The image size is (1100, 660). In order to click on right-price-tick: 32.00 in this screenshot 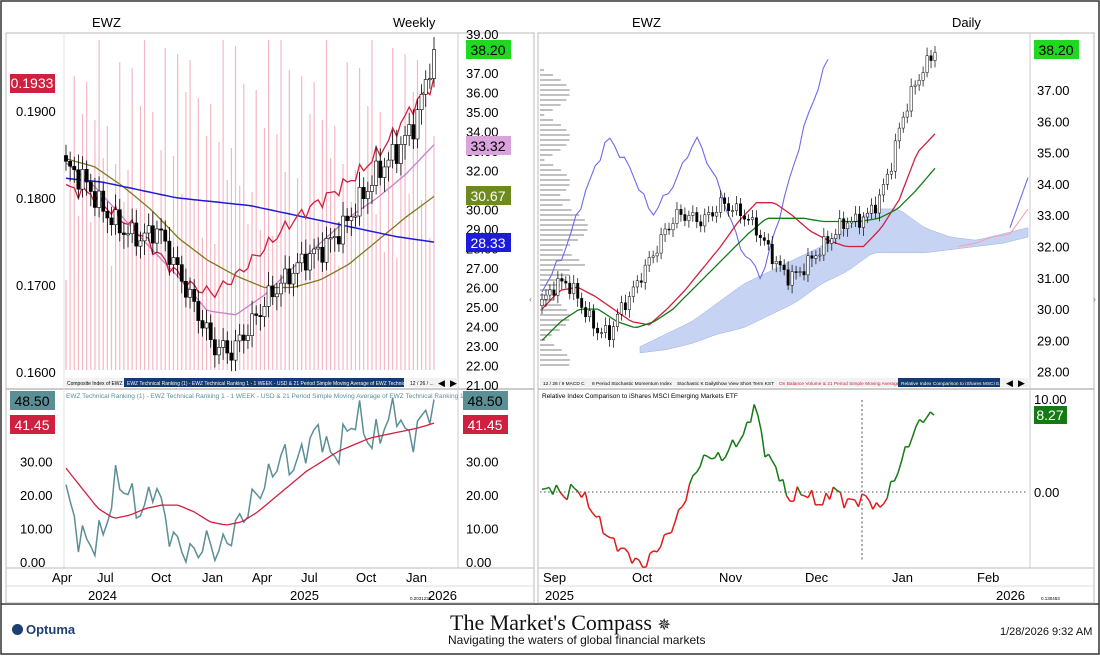, I will do `click(1053, 247)`.